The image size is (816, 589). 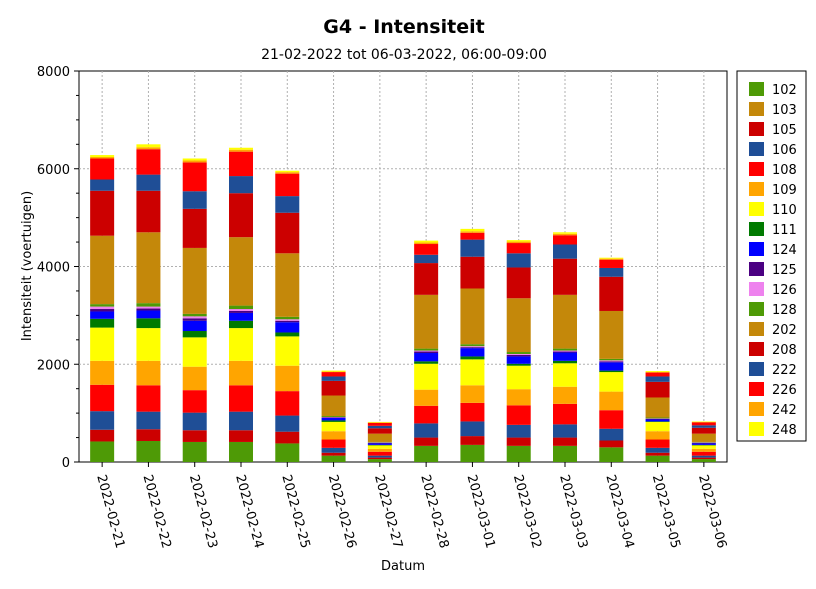 I want to click on x-tick-label: 2022-03-06, so click(x=712, y=511).